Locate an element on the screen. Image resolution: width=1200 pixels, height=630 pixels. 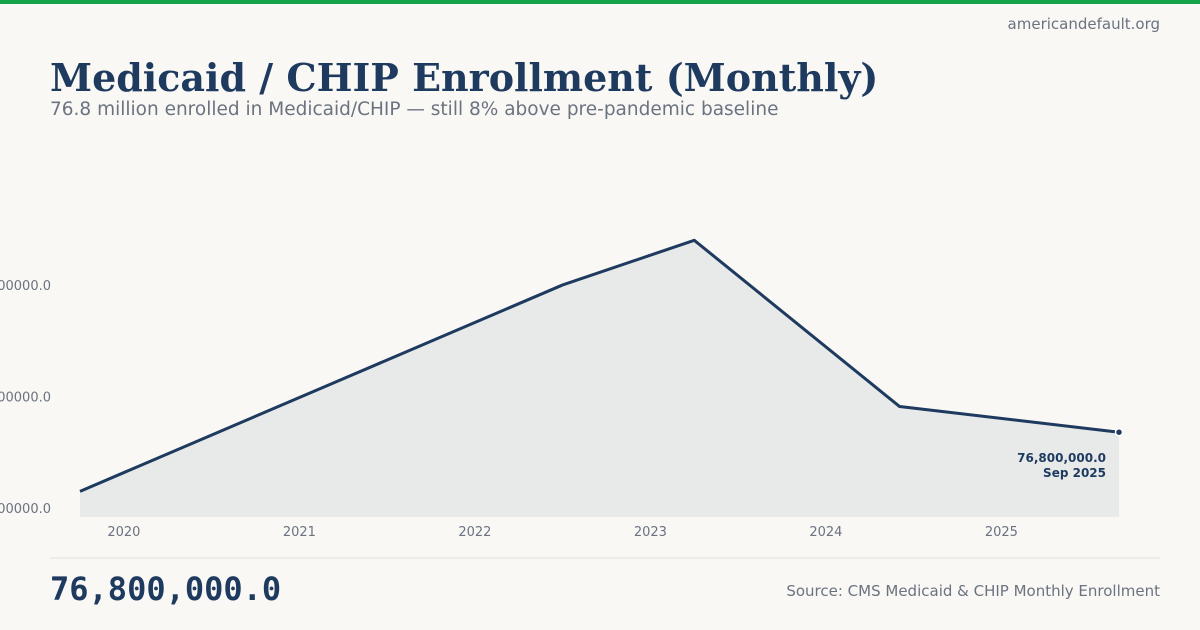
annotation-date: Sep 2025 is located at coordinates (1074, 473).